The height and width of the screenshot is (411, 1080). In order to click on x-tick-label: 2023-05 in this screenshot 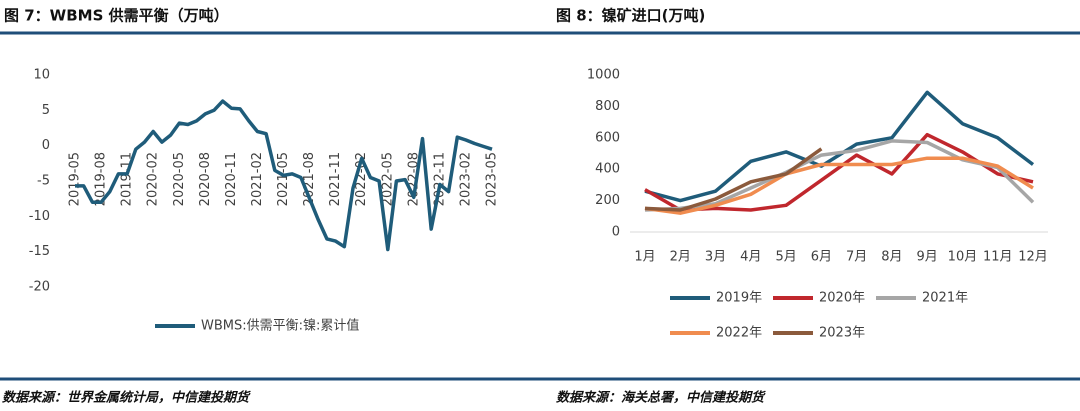, I will do `click(492, 179)`.